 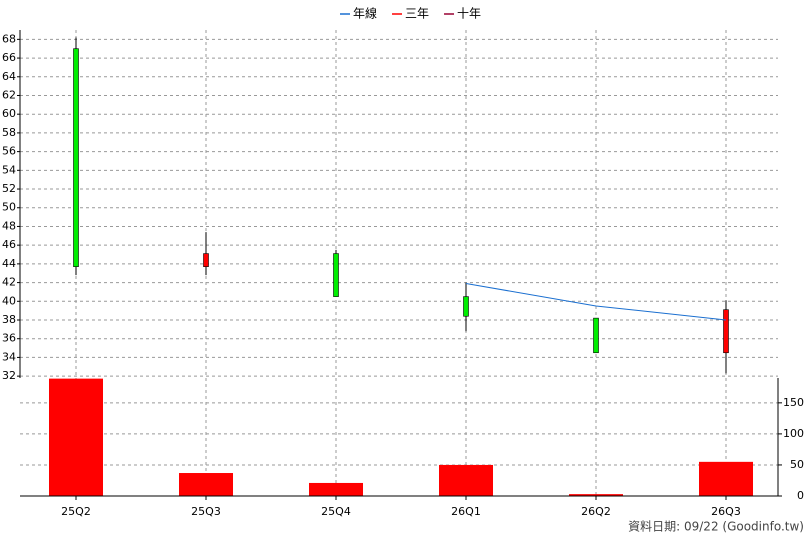 I want to click on y-tick-label: 48, so click(x=9, y=225).